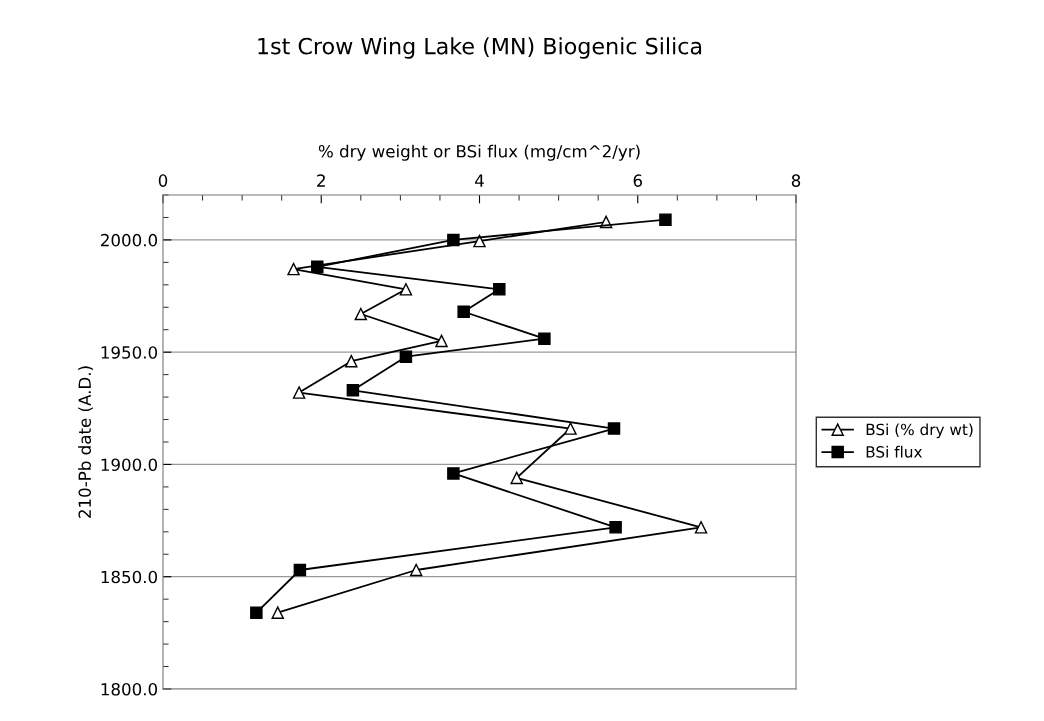 The image size is (1044, 721). Describe the element at coordinates (129, 577) in the screenshot. I see `y-tick-label: 1850.0` at that location.